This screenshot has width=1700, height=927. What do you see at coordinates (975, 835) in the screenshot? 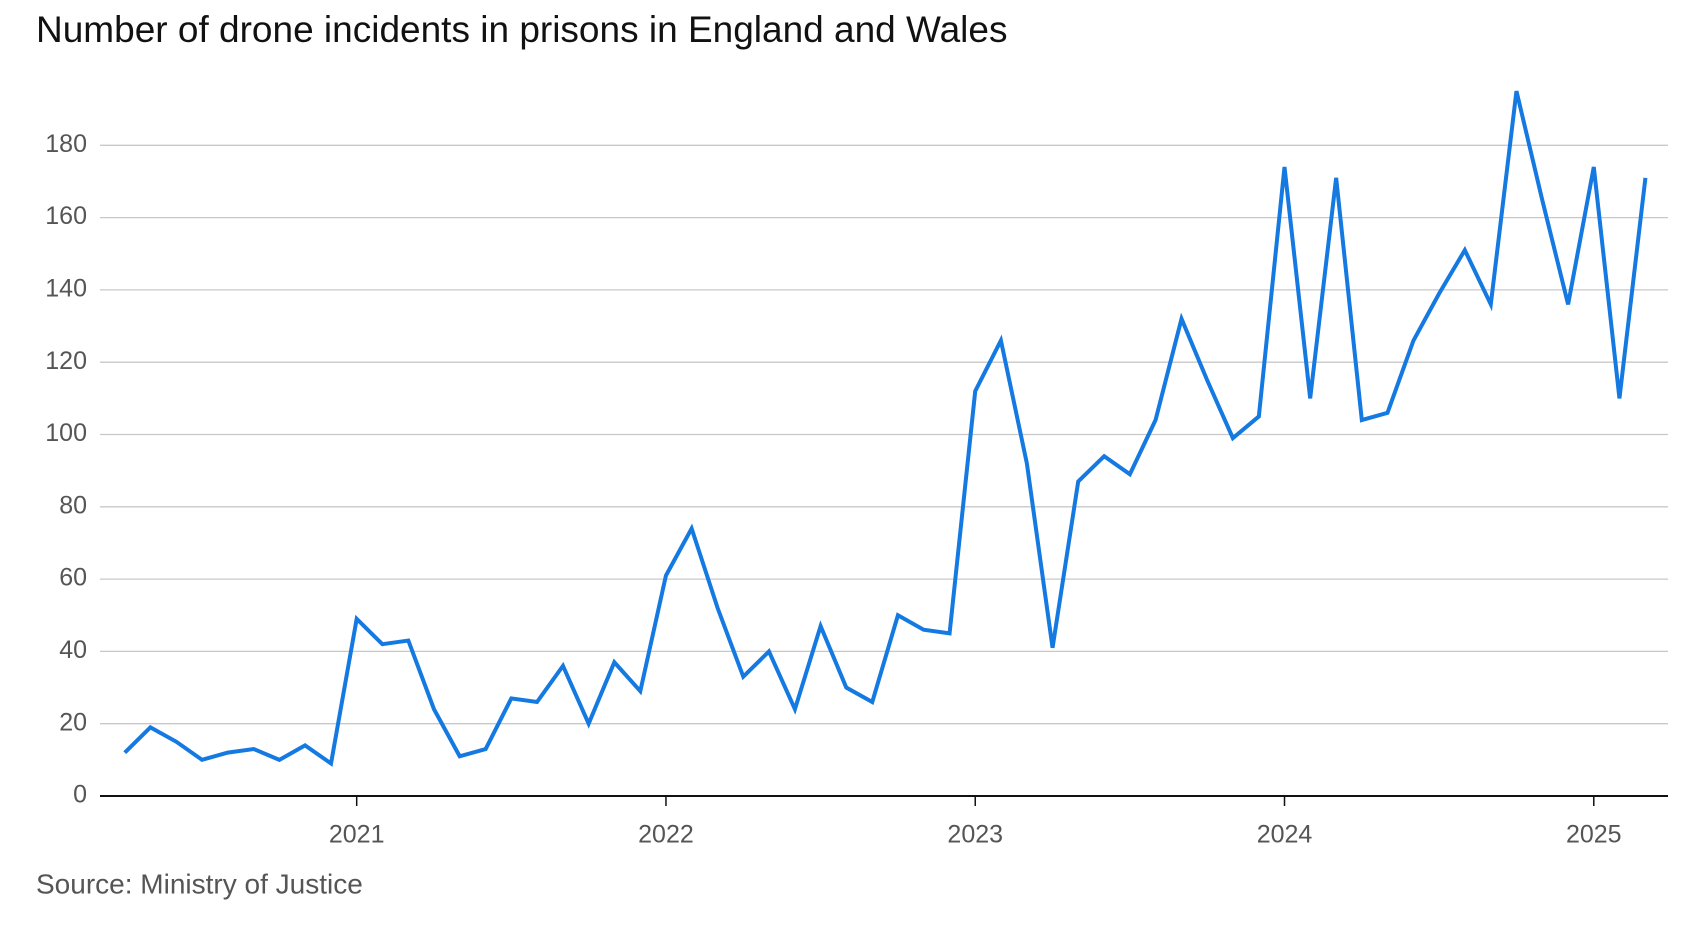
I see `x-tick-label: 2023` at bounding box center [975, 835].